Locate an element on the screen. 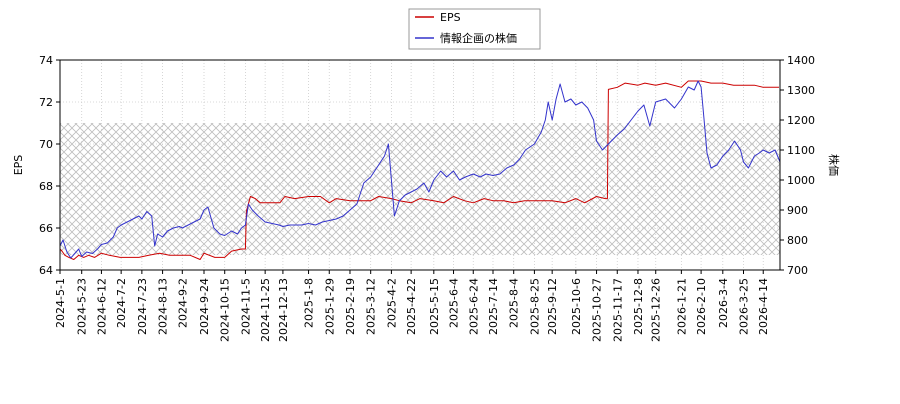 Image resolution: width=900 pixels, height=404 pixels. x-tick-label: 2026-4-14 is located at coordinates (763, 306).